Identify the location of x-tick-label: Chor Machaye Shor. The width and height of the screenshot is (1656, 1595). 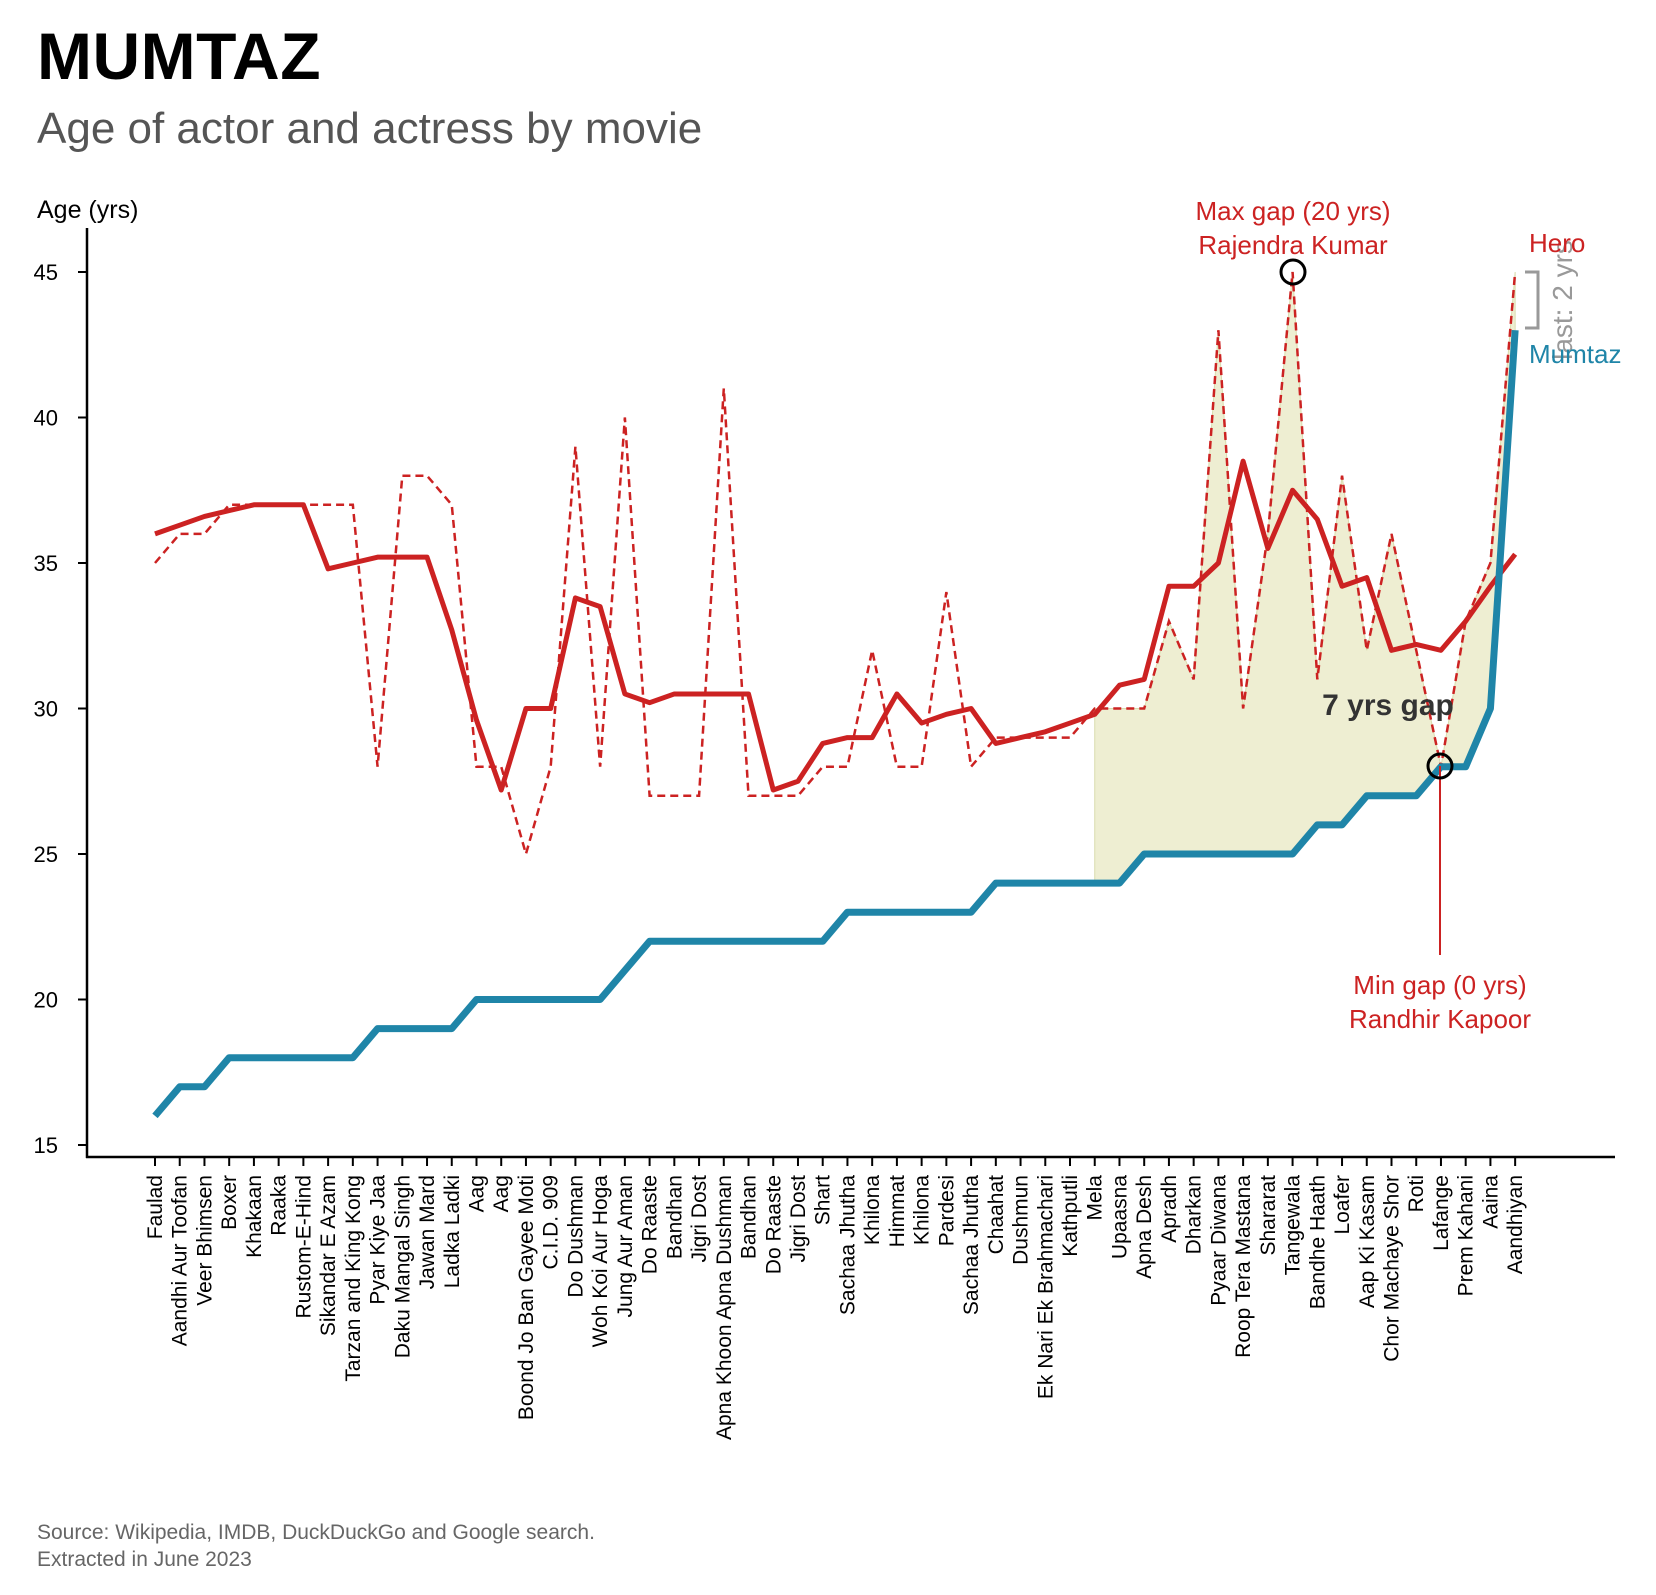
(1392, 1268).